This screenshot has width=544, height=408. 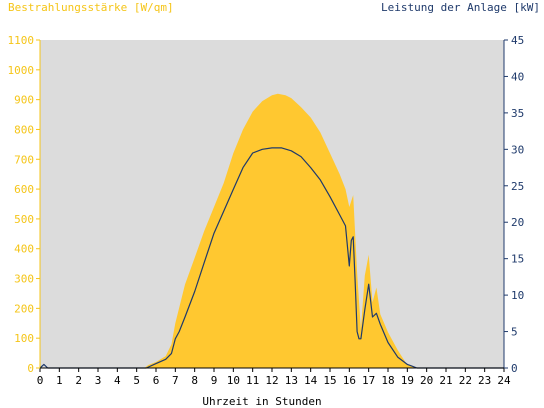 I want to click on x-tick-label: 19, so click(x=407, y=380).